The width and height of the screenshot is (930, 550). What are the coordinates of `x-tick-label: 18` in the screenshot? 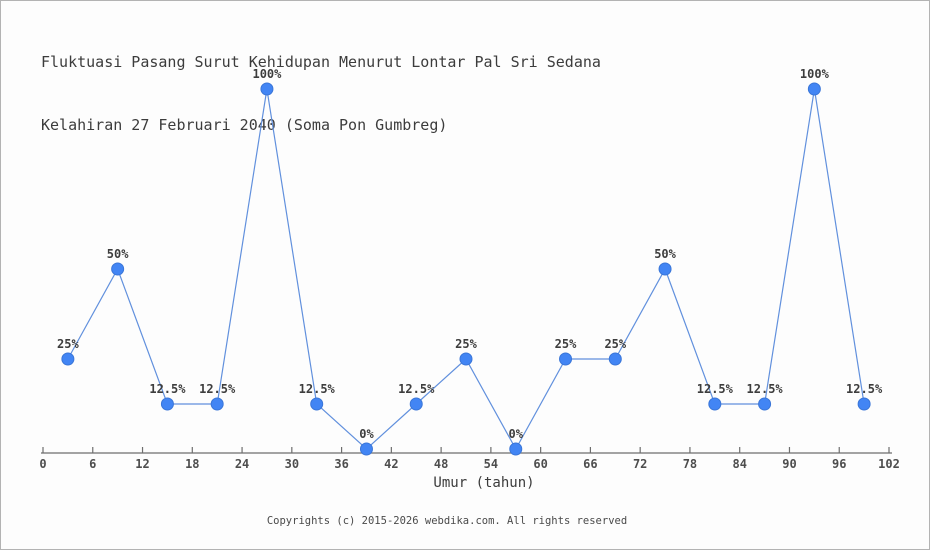 It's located at (192, 464).